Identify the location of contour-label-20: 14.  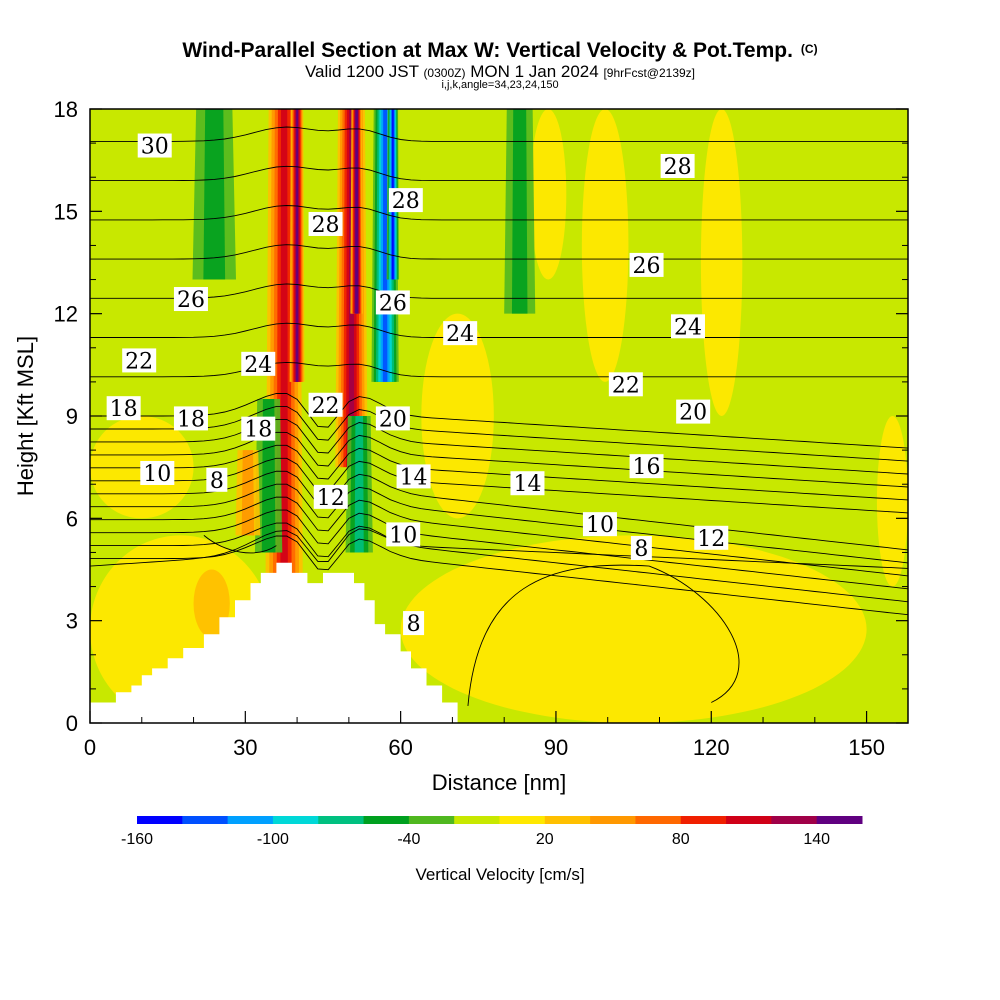
(527, 484).